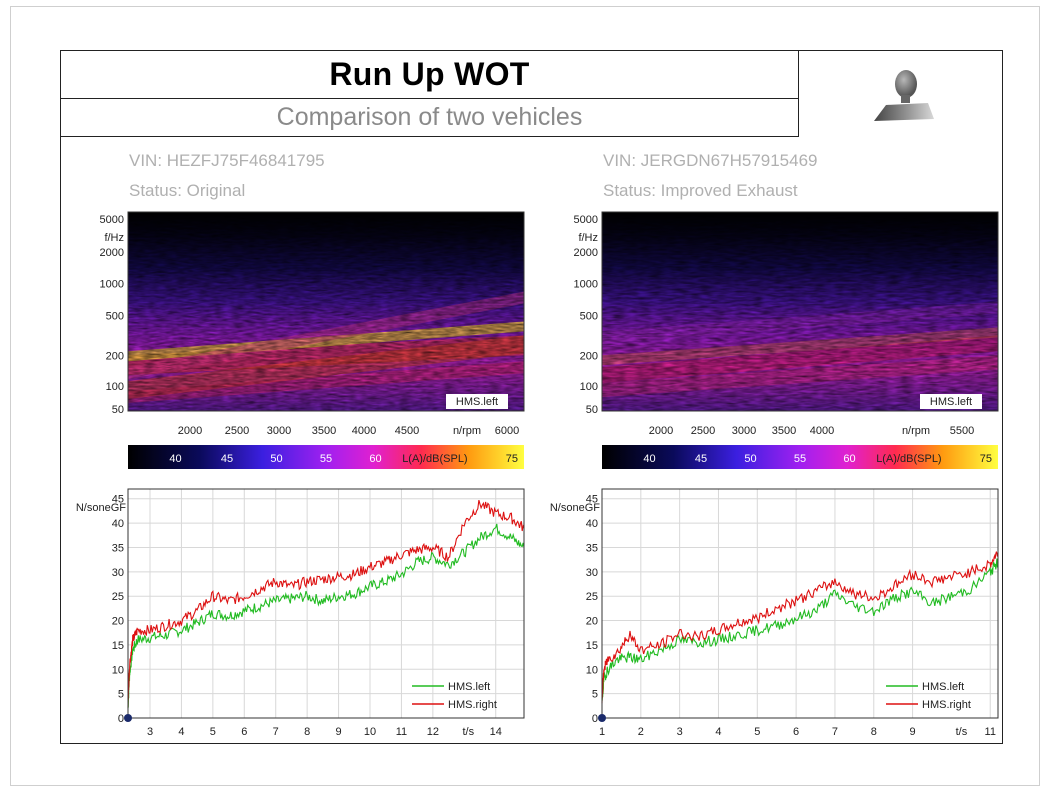 This screenshot has height=792, width=1049. Describe the element at coordinates (227, 459) in the screenshot. I see `colorbar-tick-label: 45` at that location.